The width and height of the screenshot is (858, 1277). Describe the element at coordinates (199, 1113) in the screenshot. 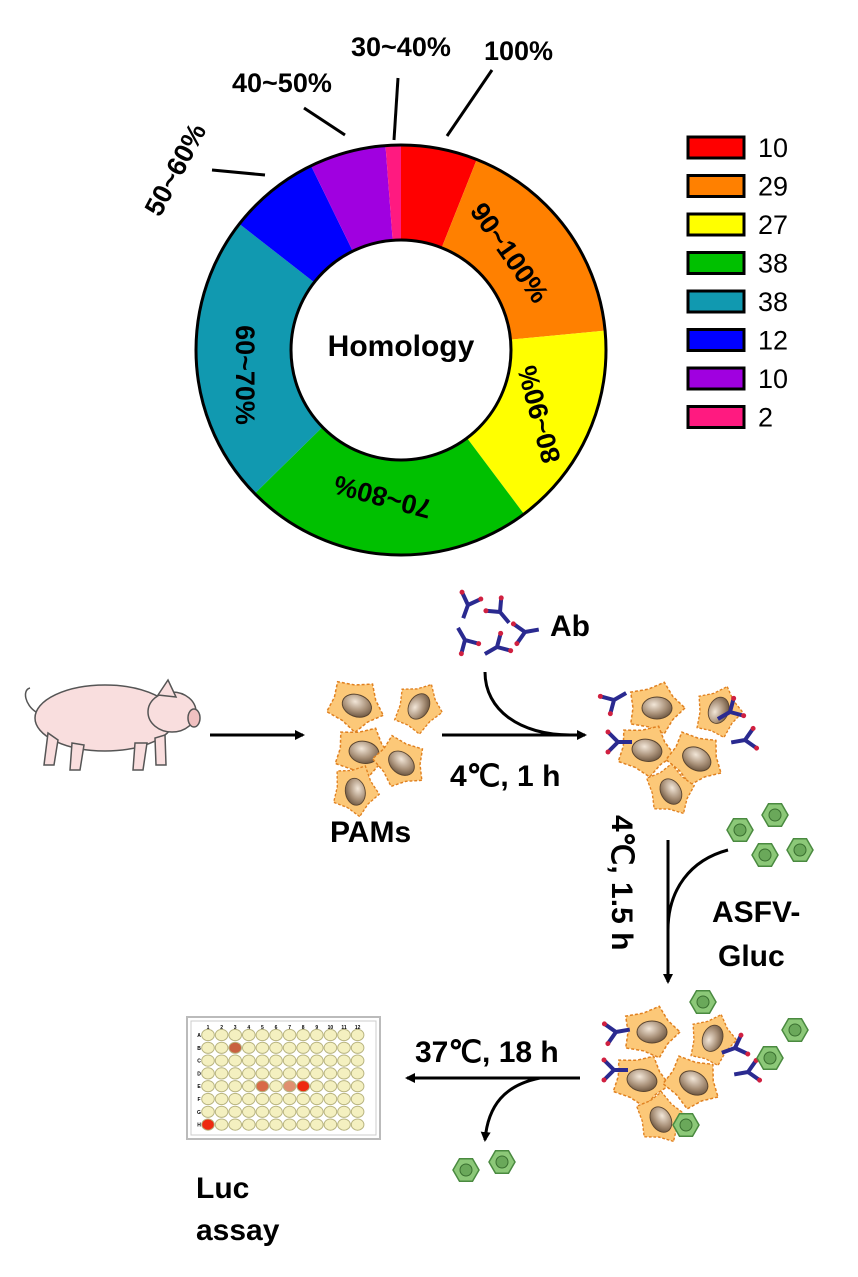

I see `plate-row-label: G` at that location.